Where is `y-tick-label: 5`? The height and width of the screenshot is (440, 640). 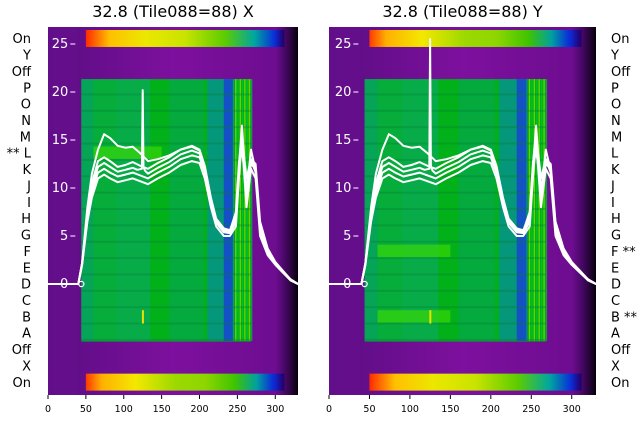
y-tick-label: 5 is located at coordinates (64, 236).